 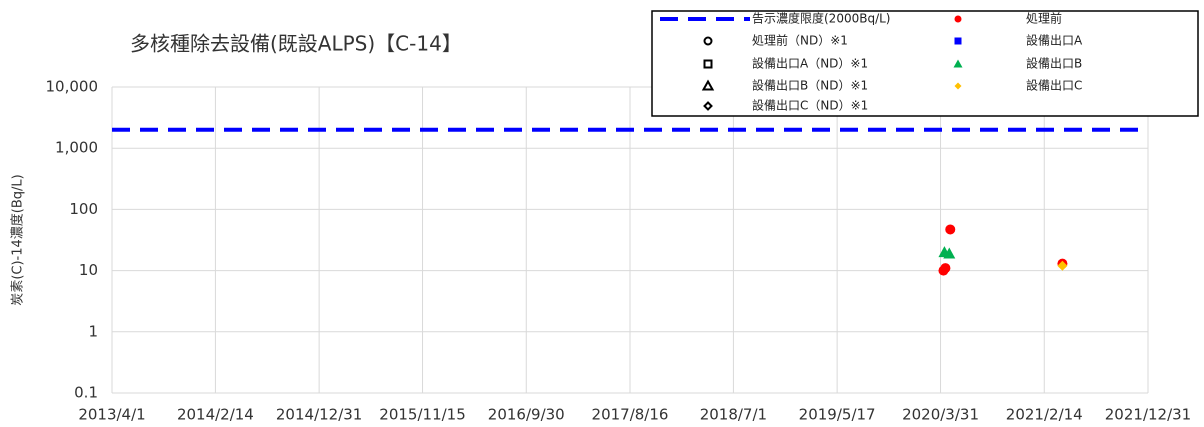 I want to click on y-tick-label: 1, so click(x=93, y=331).